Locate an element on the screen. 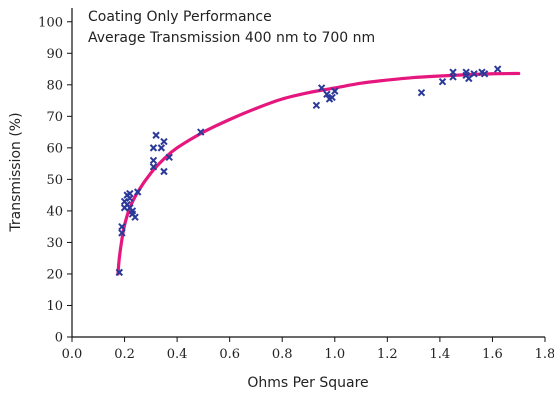 The image size is (554, 395). y-axis-ticks: 0 10 20 30 40 50 60 70 80 90 100 is located at coordinates (55, 180).